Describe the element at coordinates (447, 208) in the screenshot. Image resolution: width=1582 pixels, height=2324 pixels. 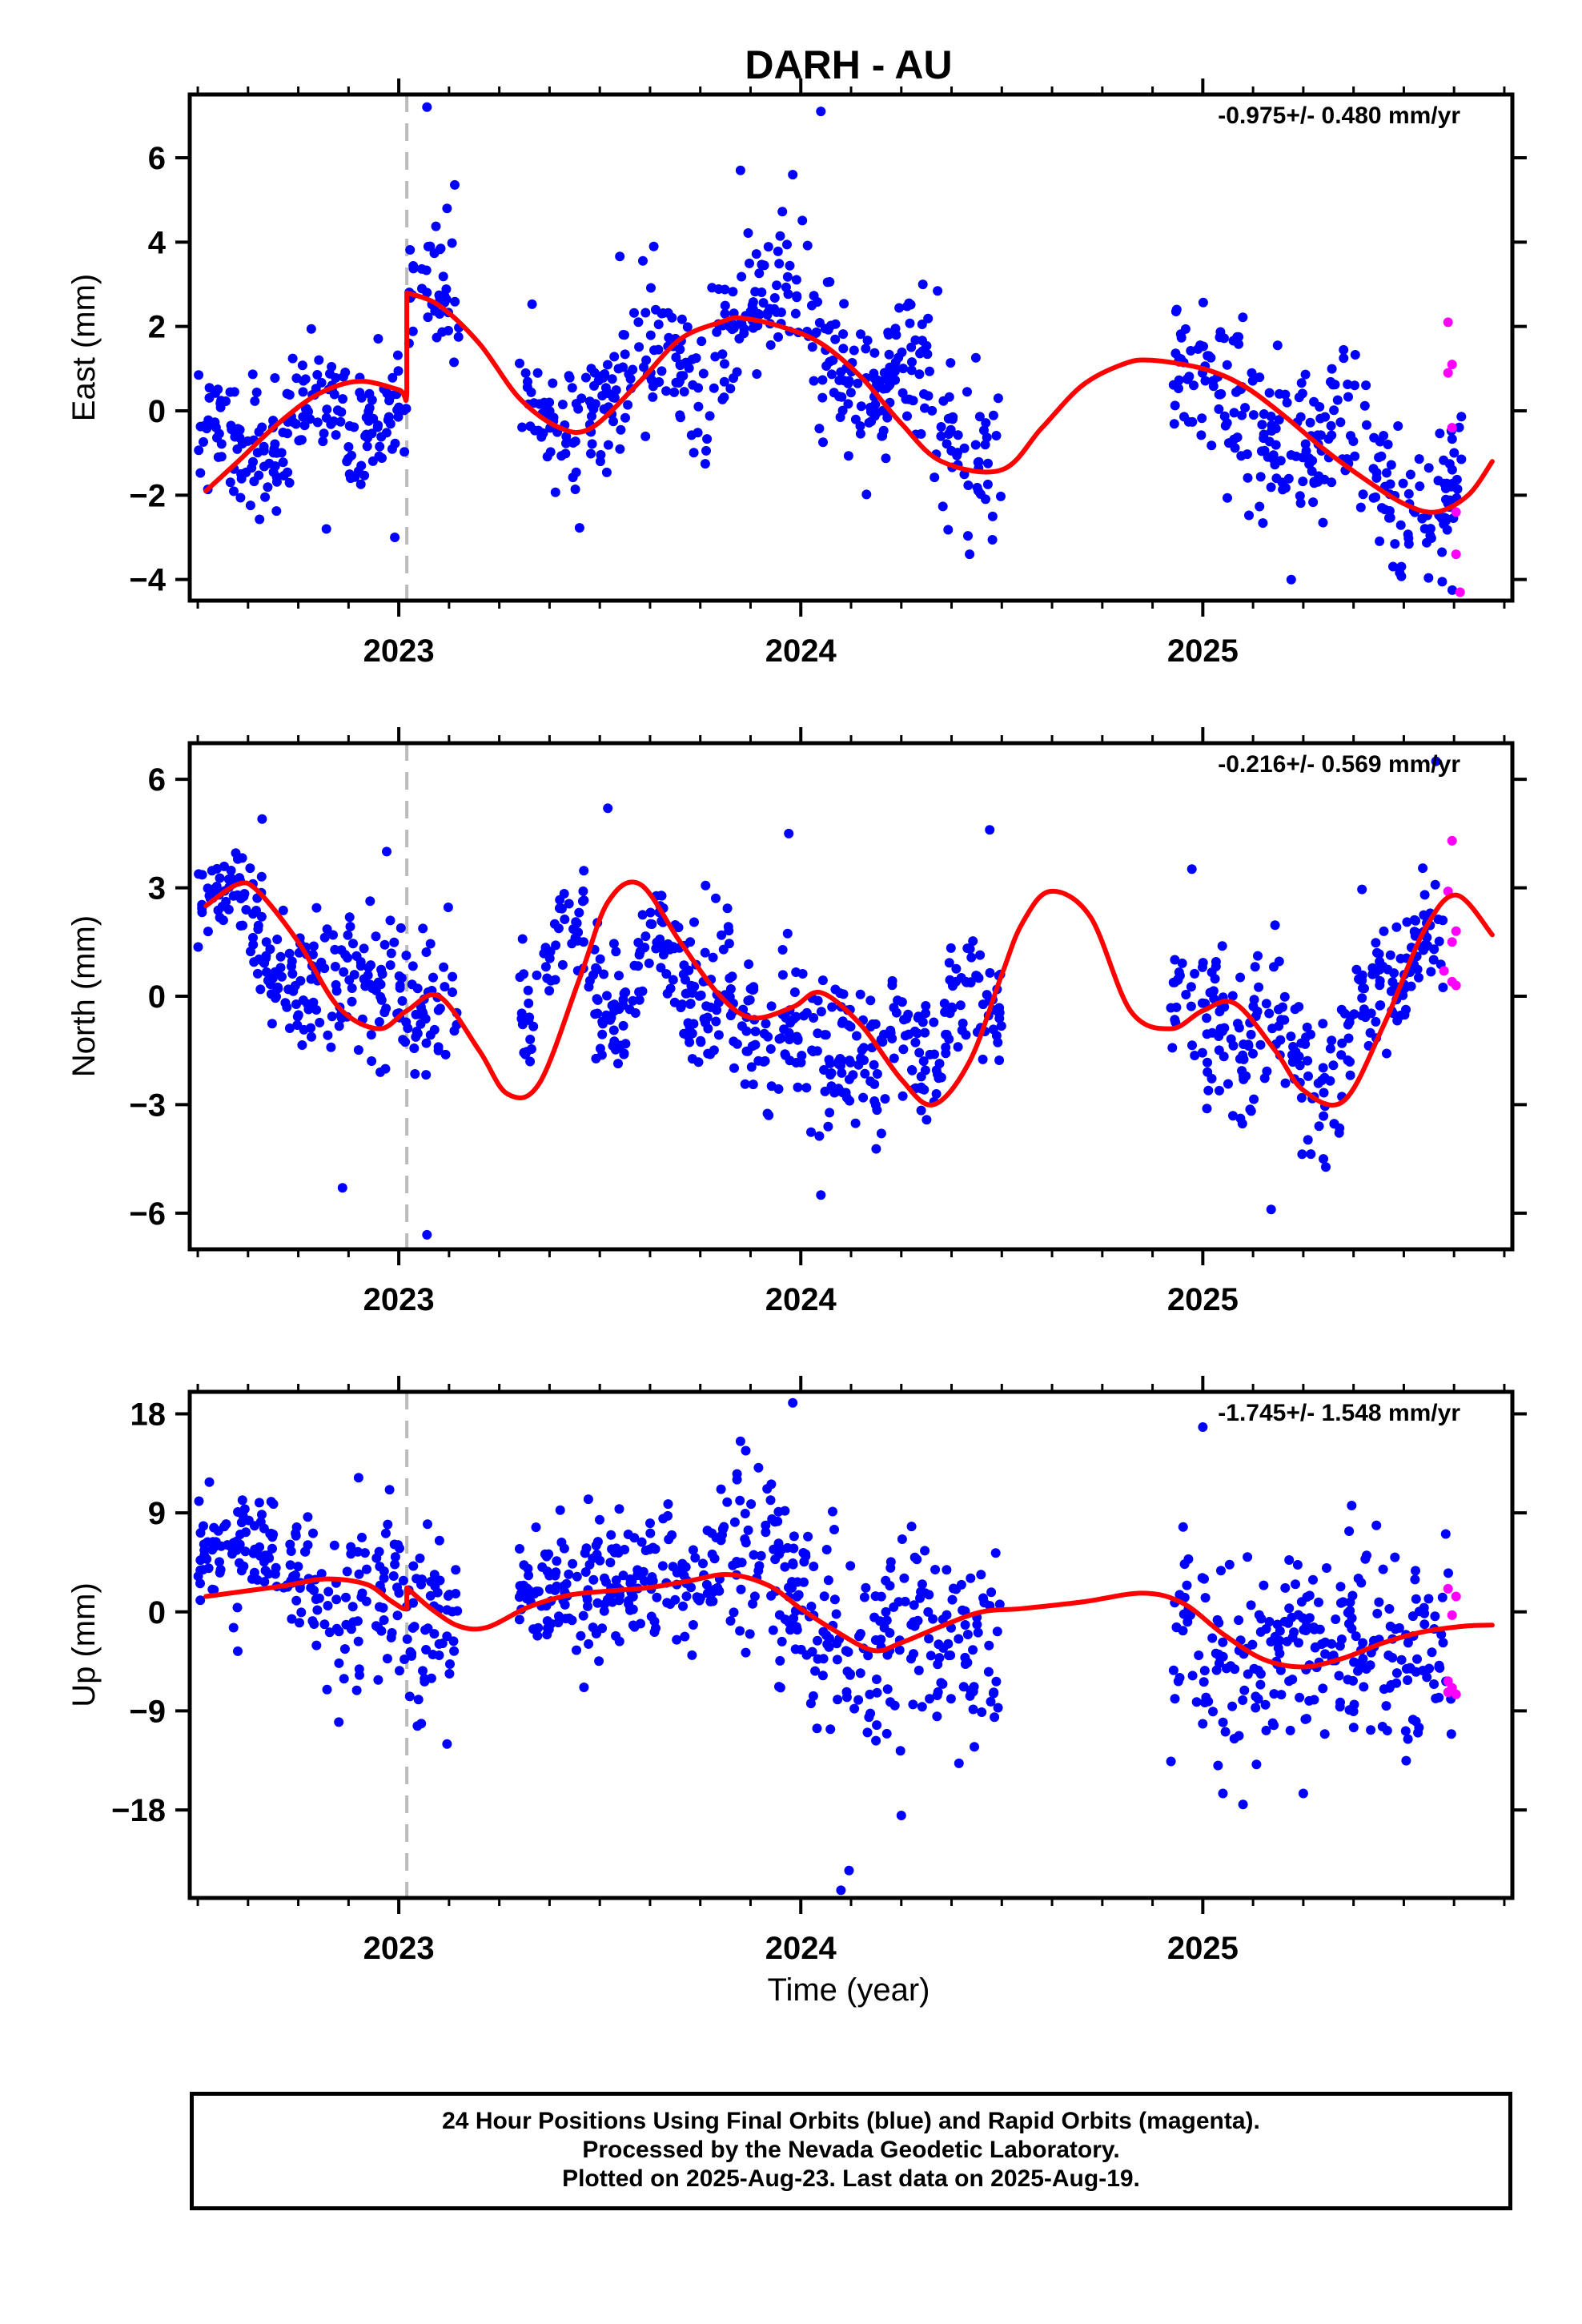
I see `final-point-outlier` at that location.